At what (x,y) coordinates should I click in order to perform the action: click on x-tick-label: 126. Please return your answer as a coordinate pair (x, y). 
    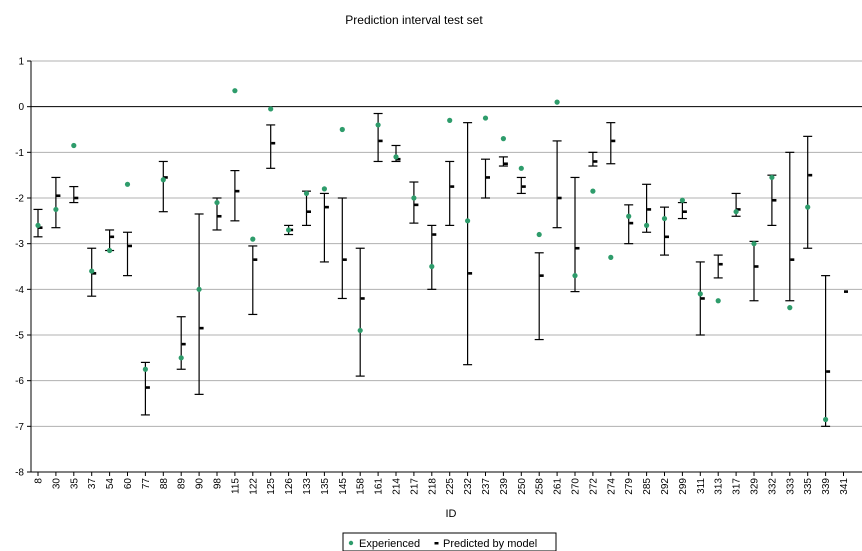
    Looking at the image, I should click on (289, 486).